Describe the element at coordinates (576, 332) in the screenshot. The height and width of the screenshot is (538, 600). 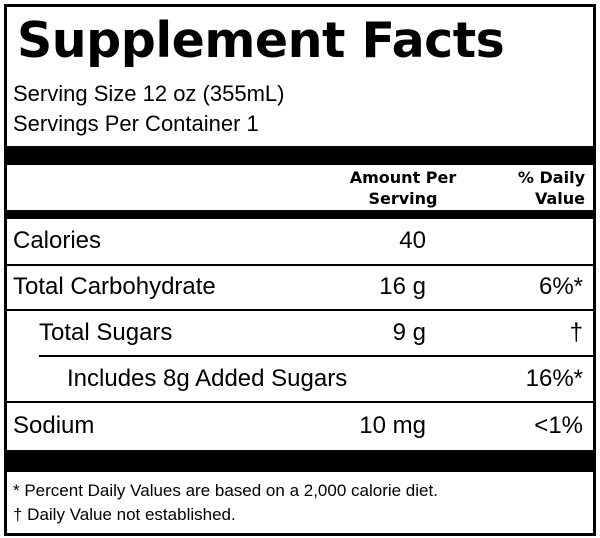
I see `nutrient-dv-total-sugars: †` at that location.